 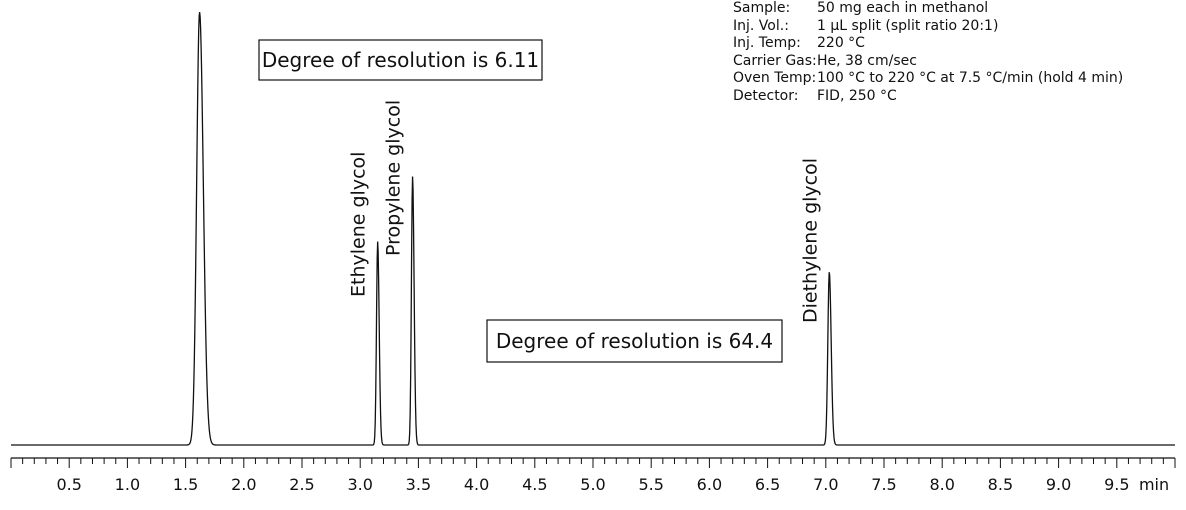 What do you see at coordinates (1154, 484) in the screenshot?
I see `x-axis-unit: min` at bounding box center [1154, 484].